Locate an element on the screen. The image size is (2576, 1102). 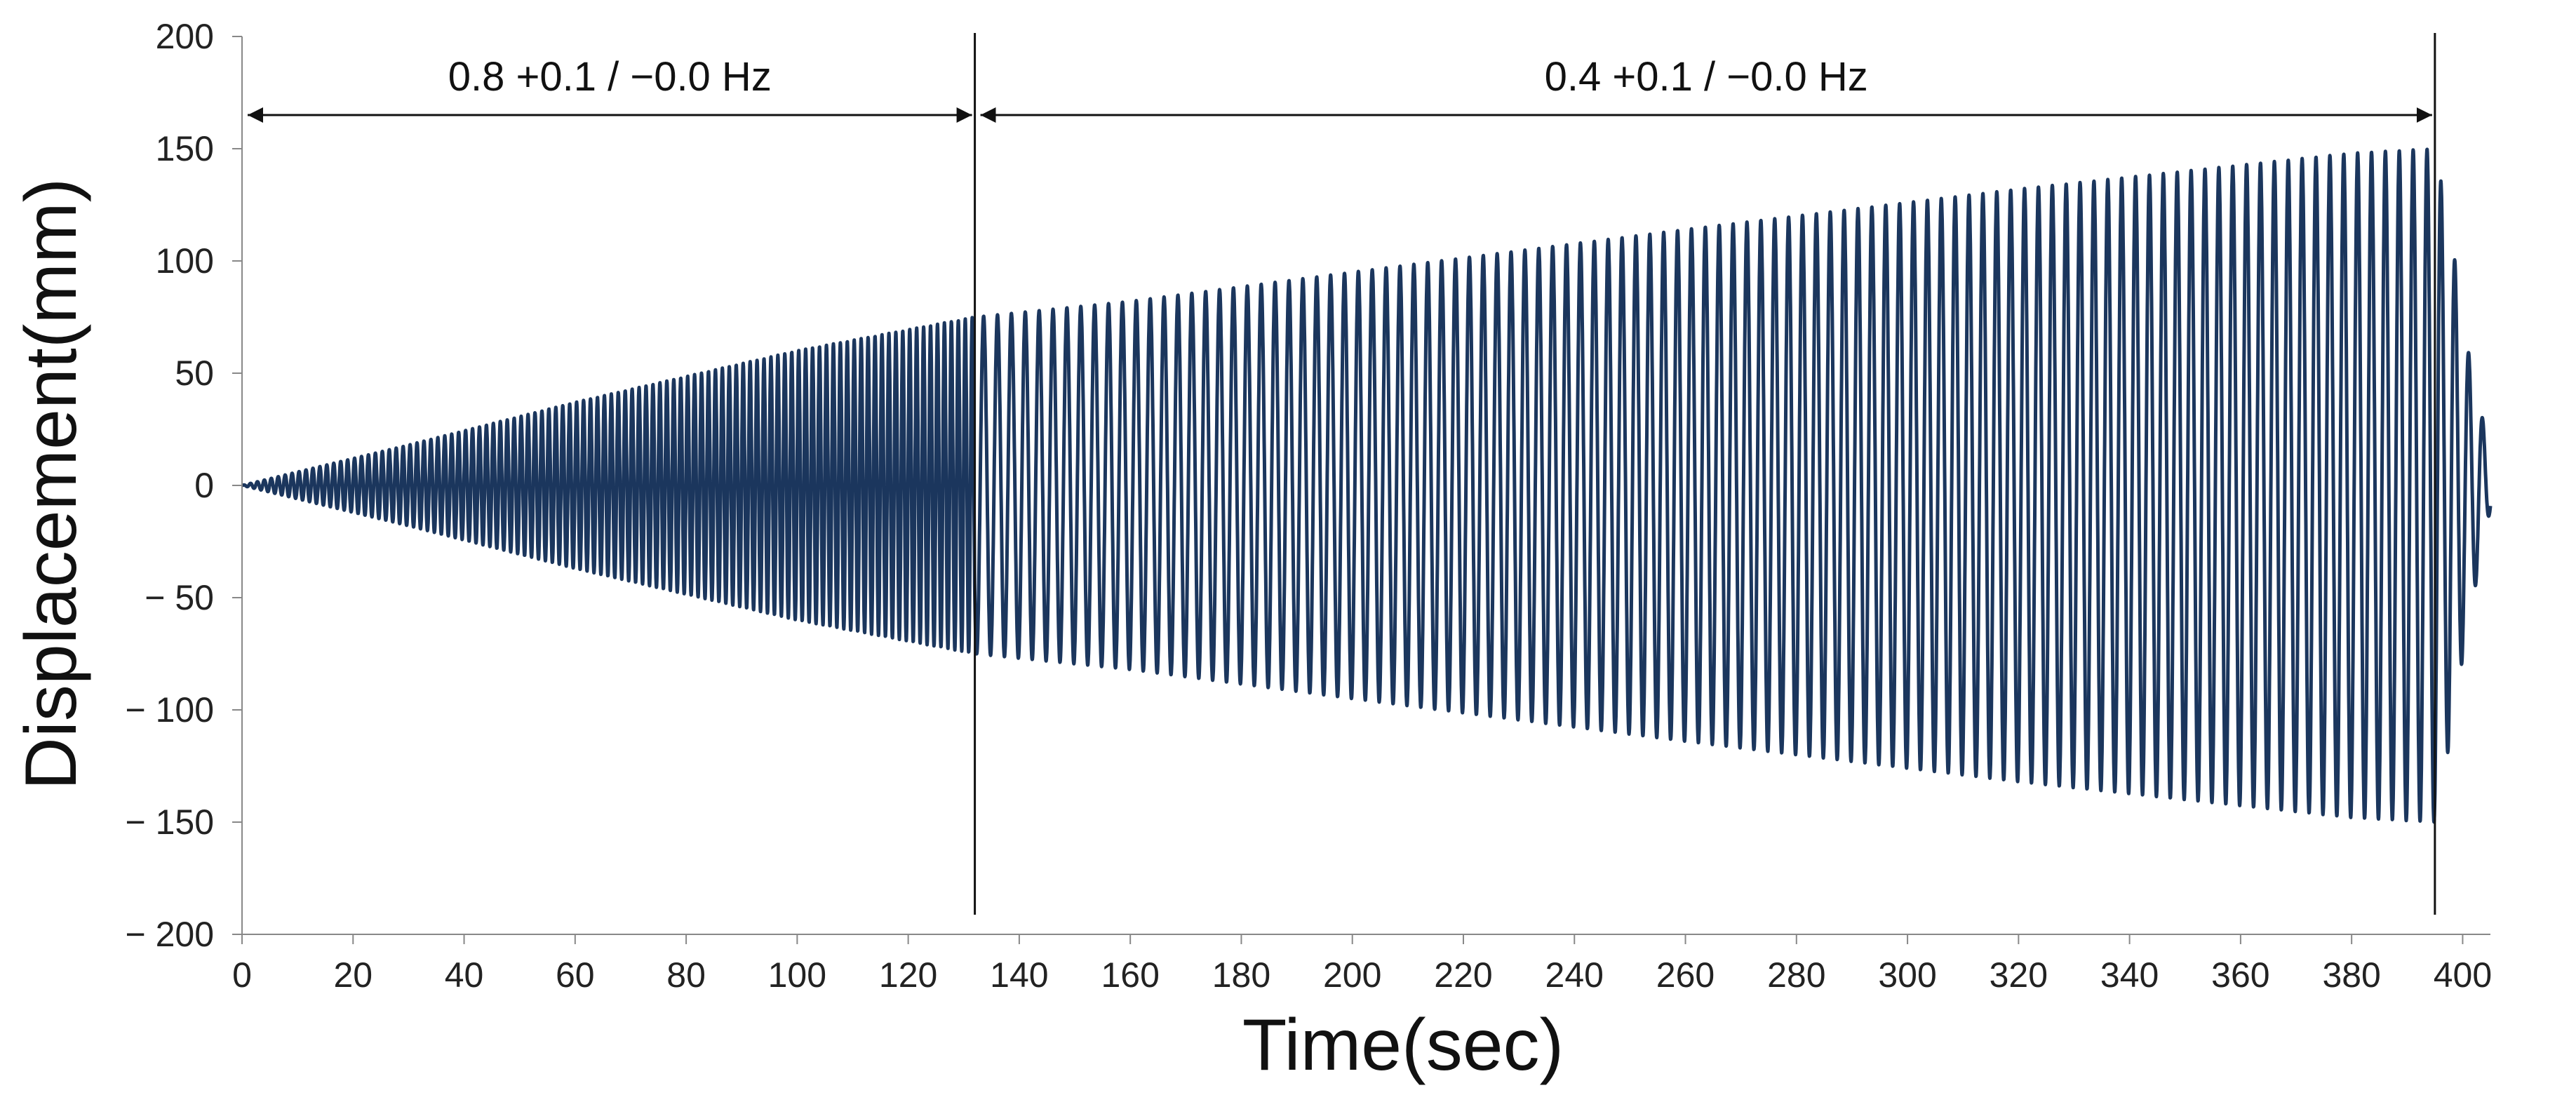
x-tick-label: 60 is located at coordinates (576, 975).